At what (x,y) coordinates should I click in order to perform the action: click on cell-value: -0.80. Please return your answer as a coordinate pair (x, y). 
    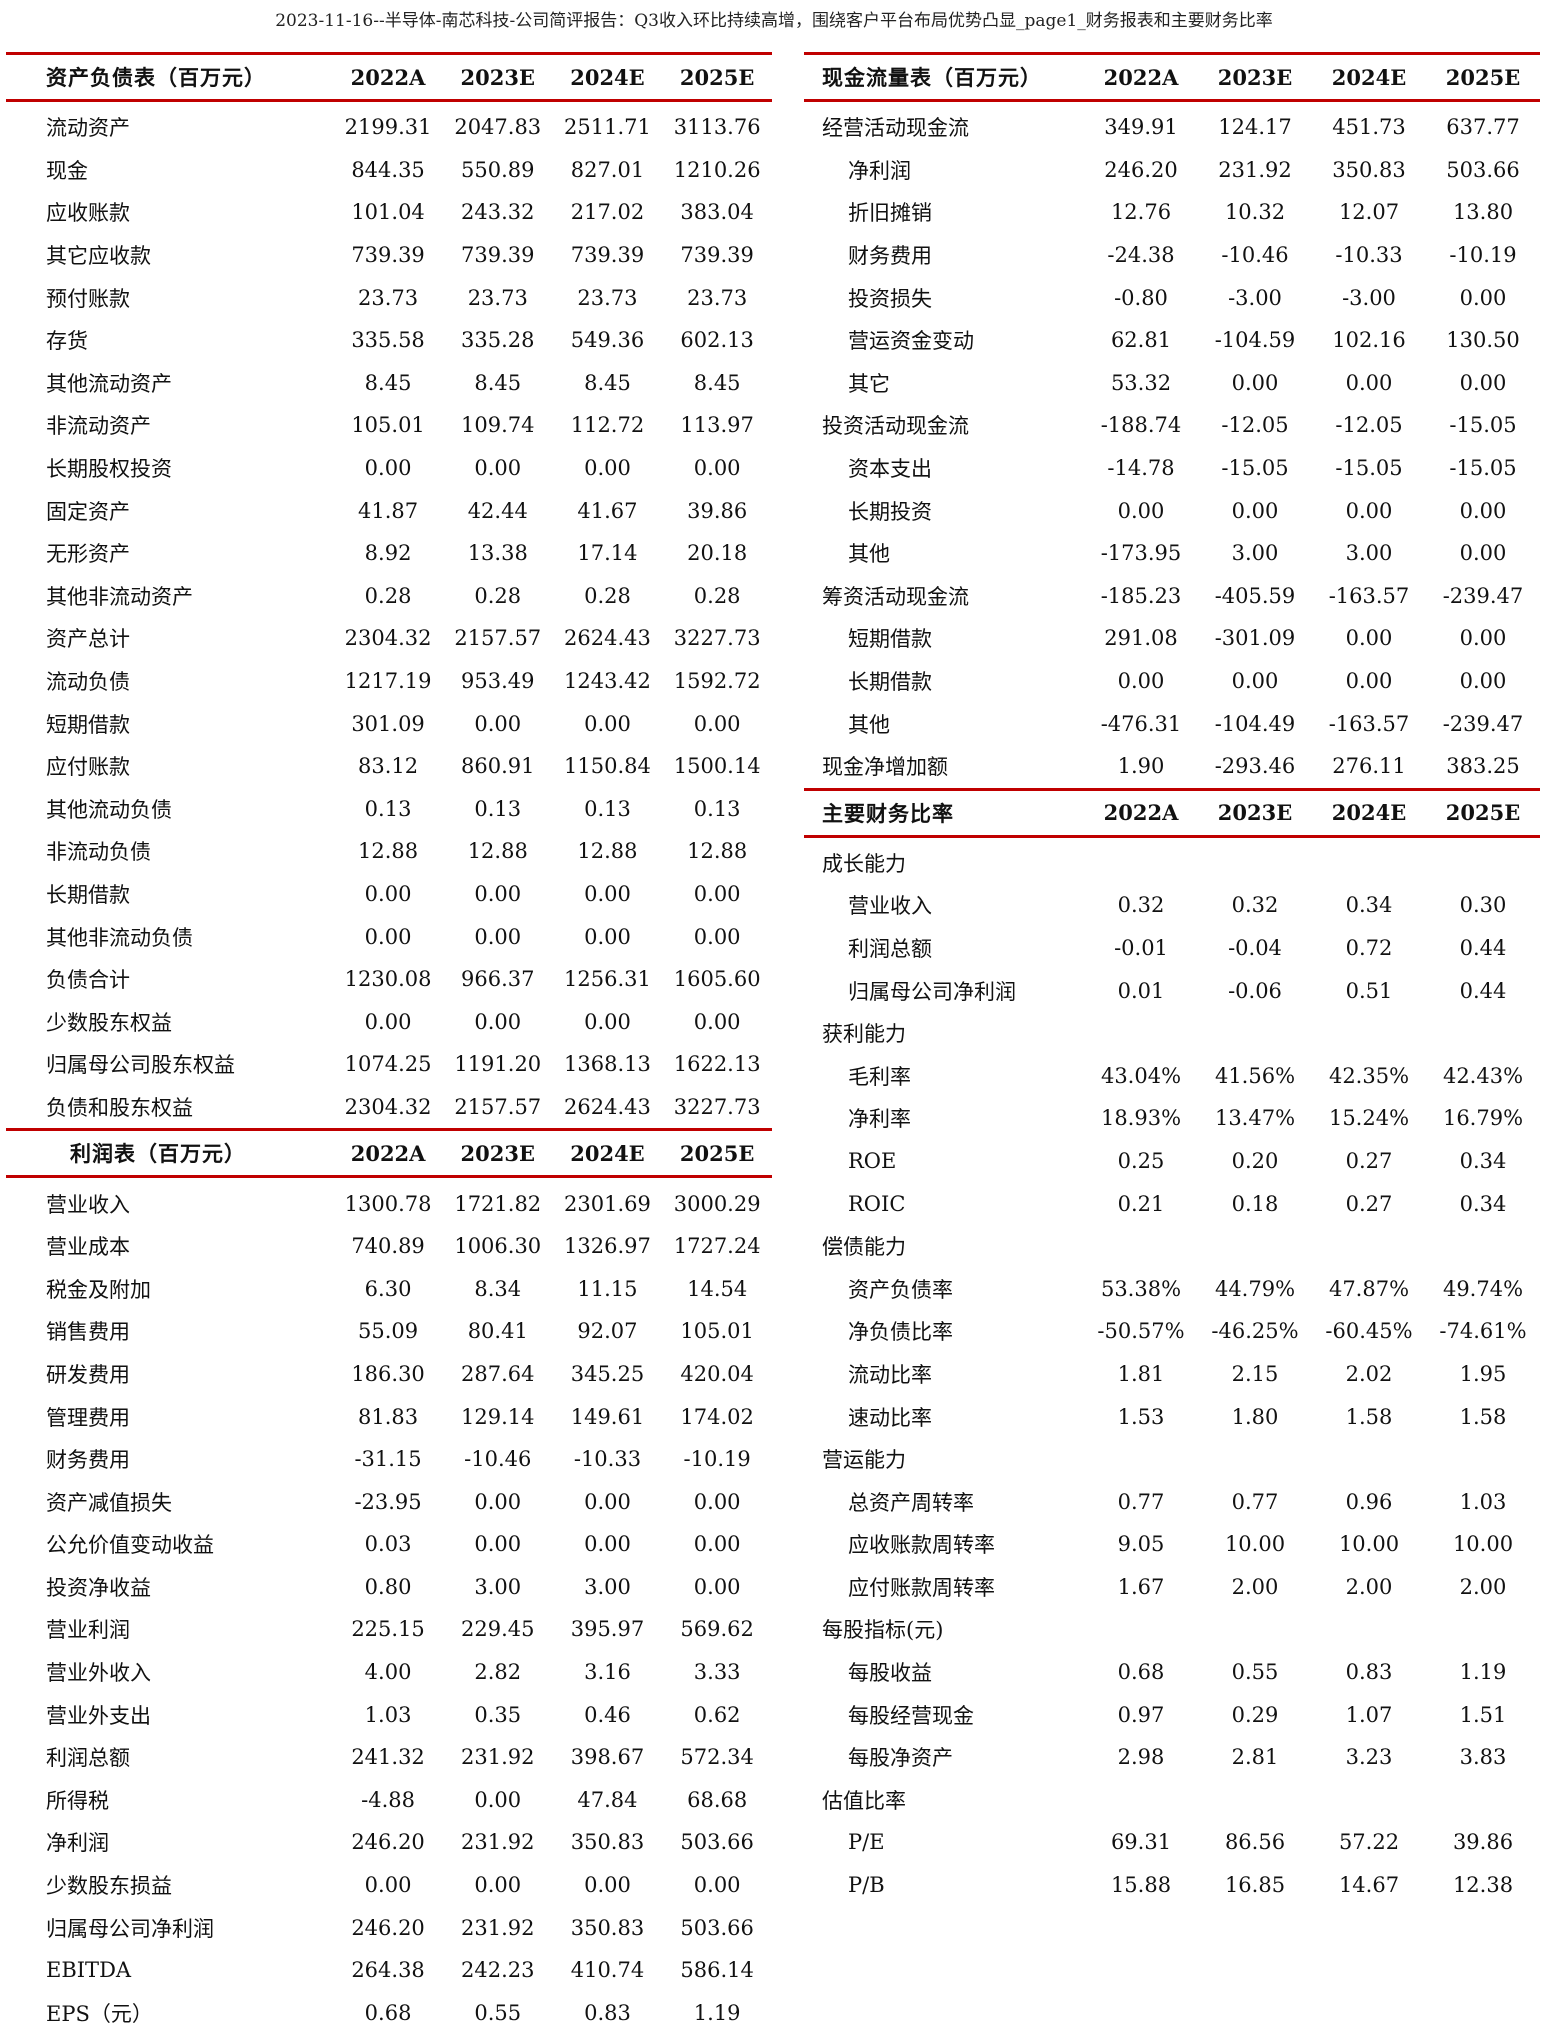
    Looking at the image, I should click on (1141, 297).